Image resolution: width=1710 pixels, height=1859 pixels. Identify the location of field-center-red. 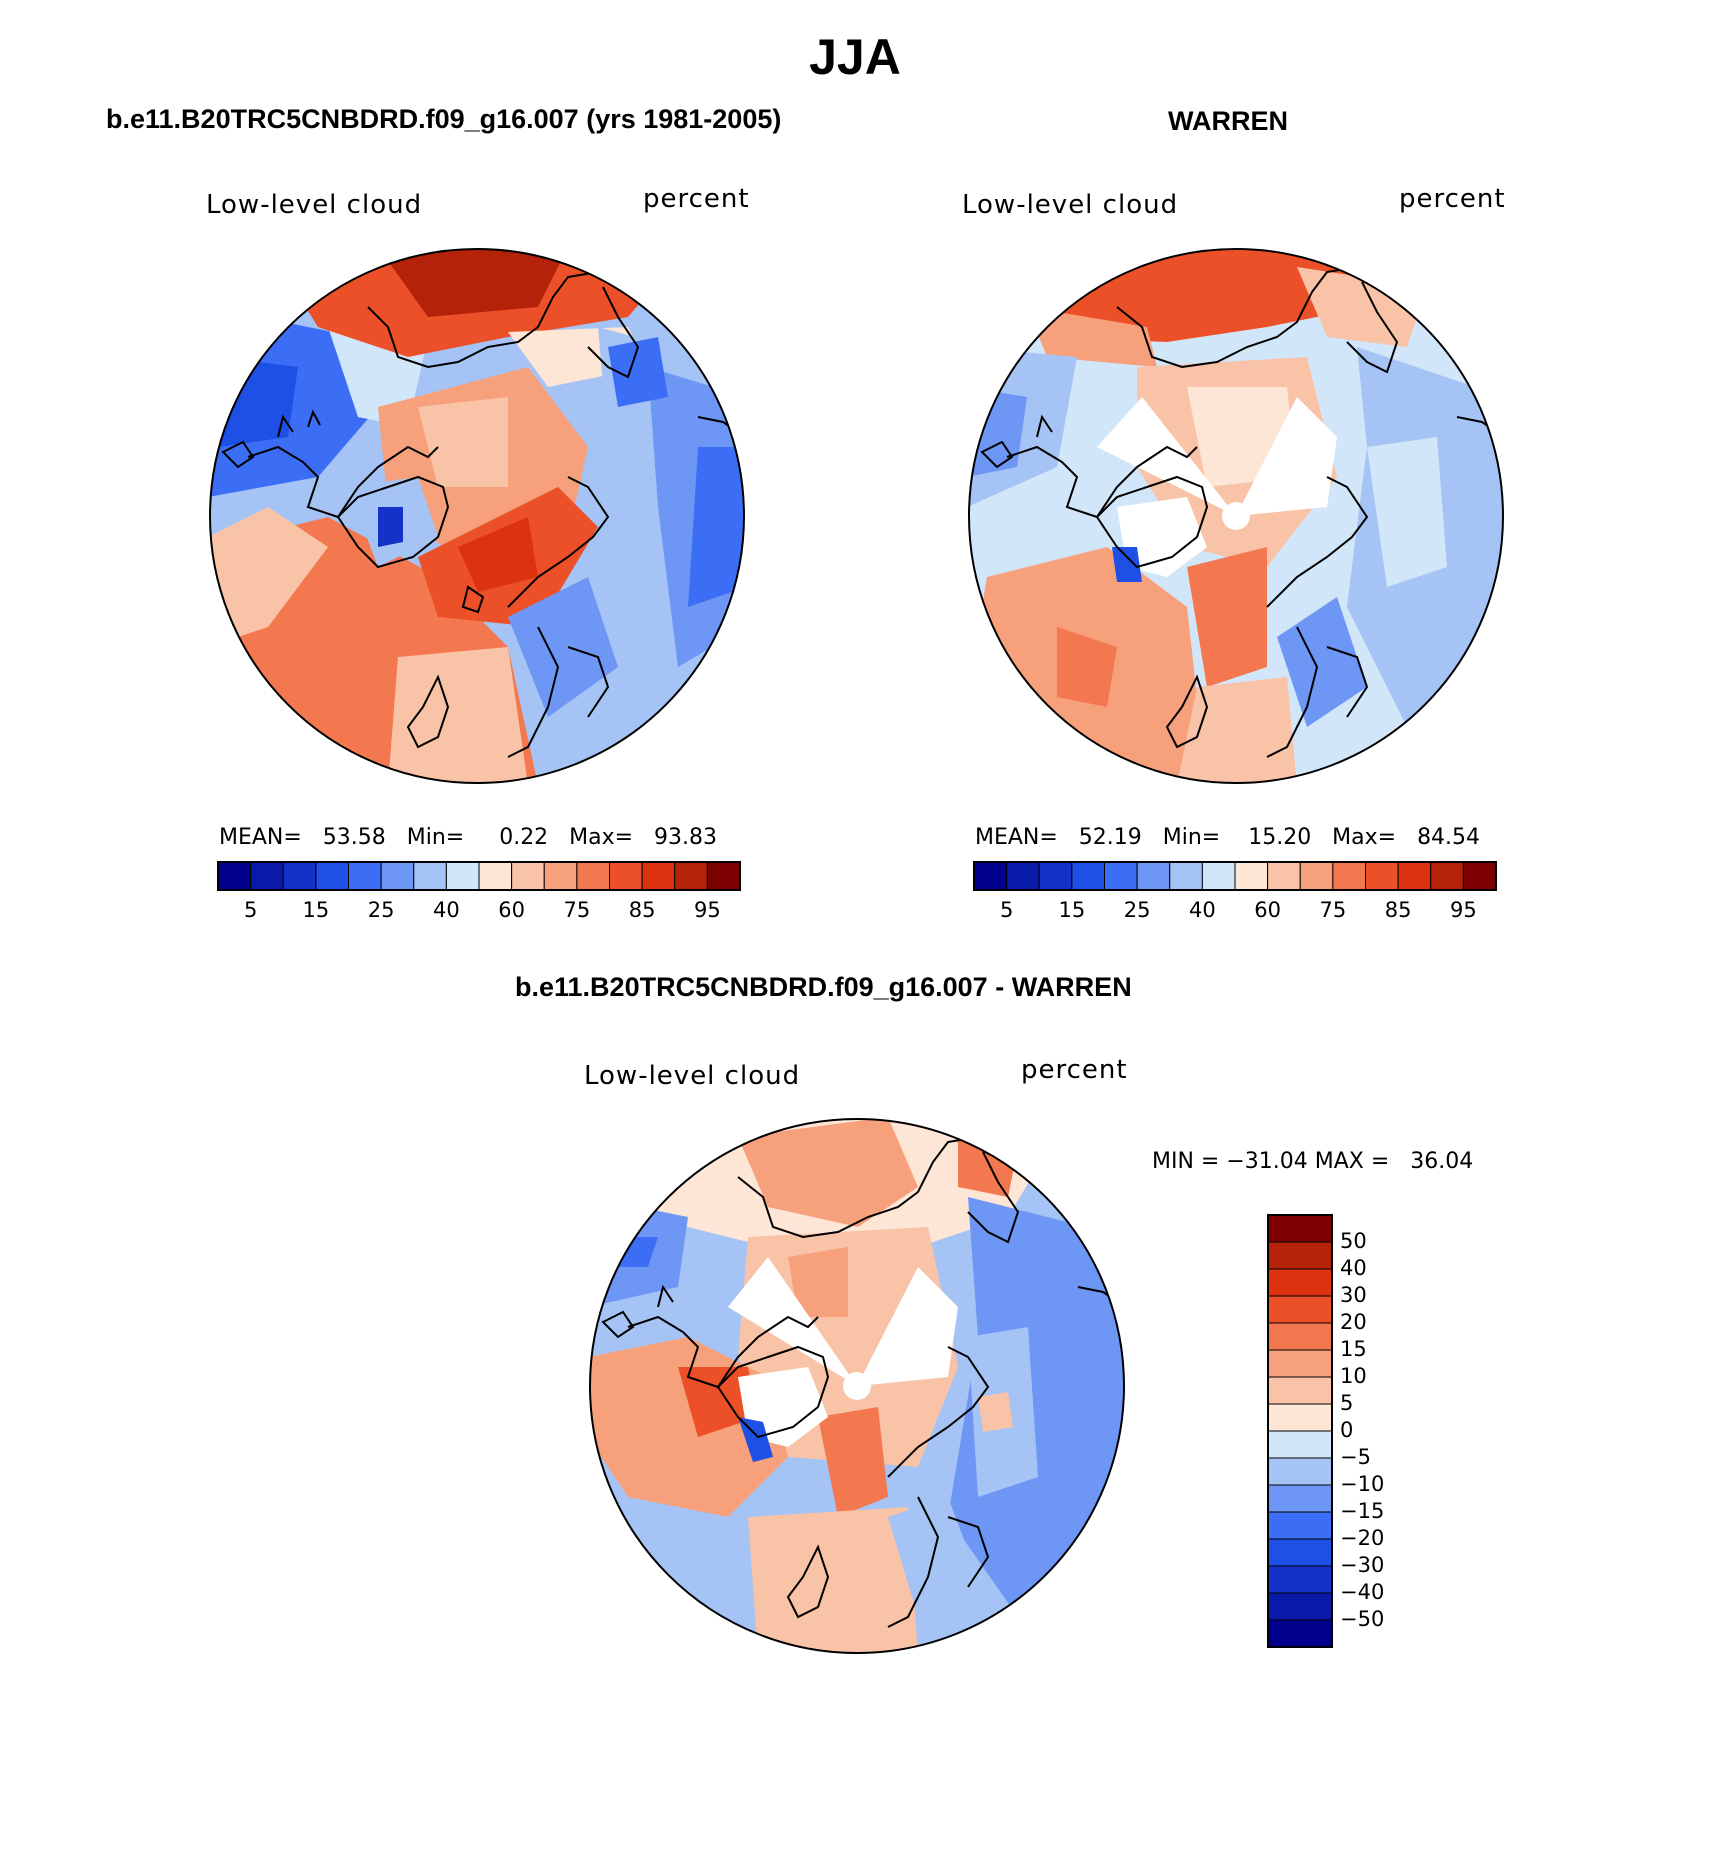
(853, 1462).